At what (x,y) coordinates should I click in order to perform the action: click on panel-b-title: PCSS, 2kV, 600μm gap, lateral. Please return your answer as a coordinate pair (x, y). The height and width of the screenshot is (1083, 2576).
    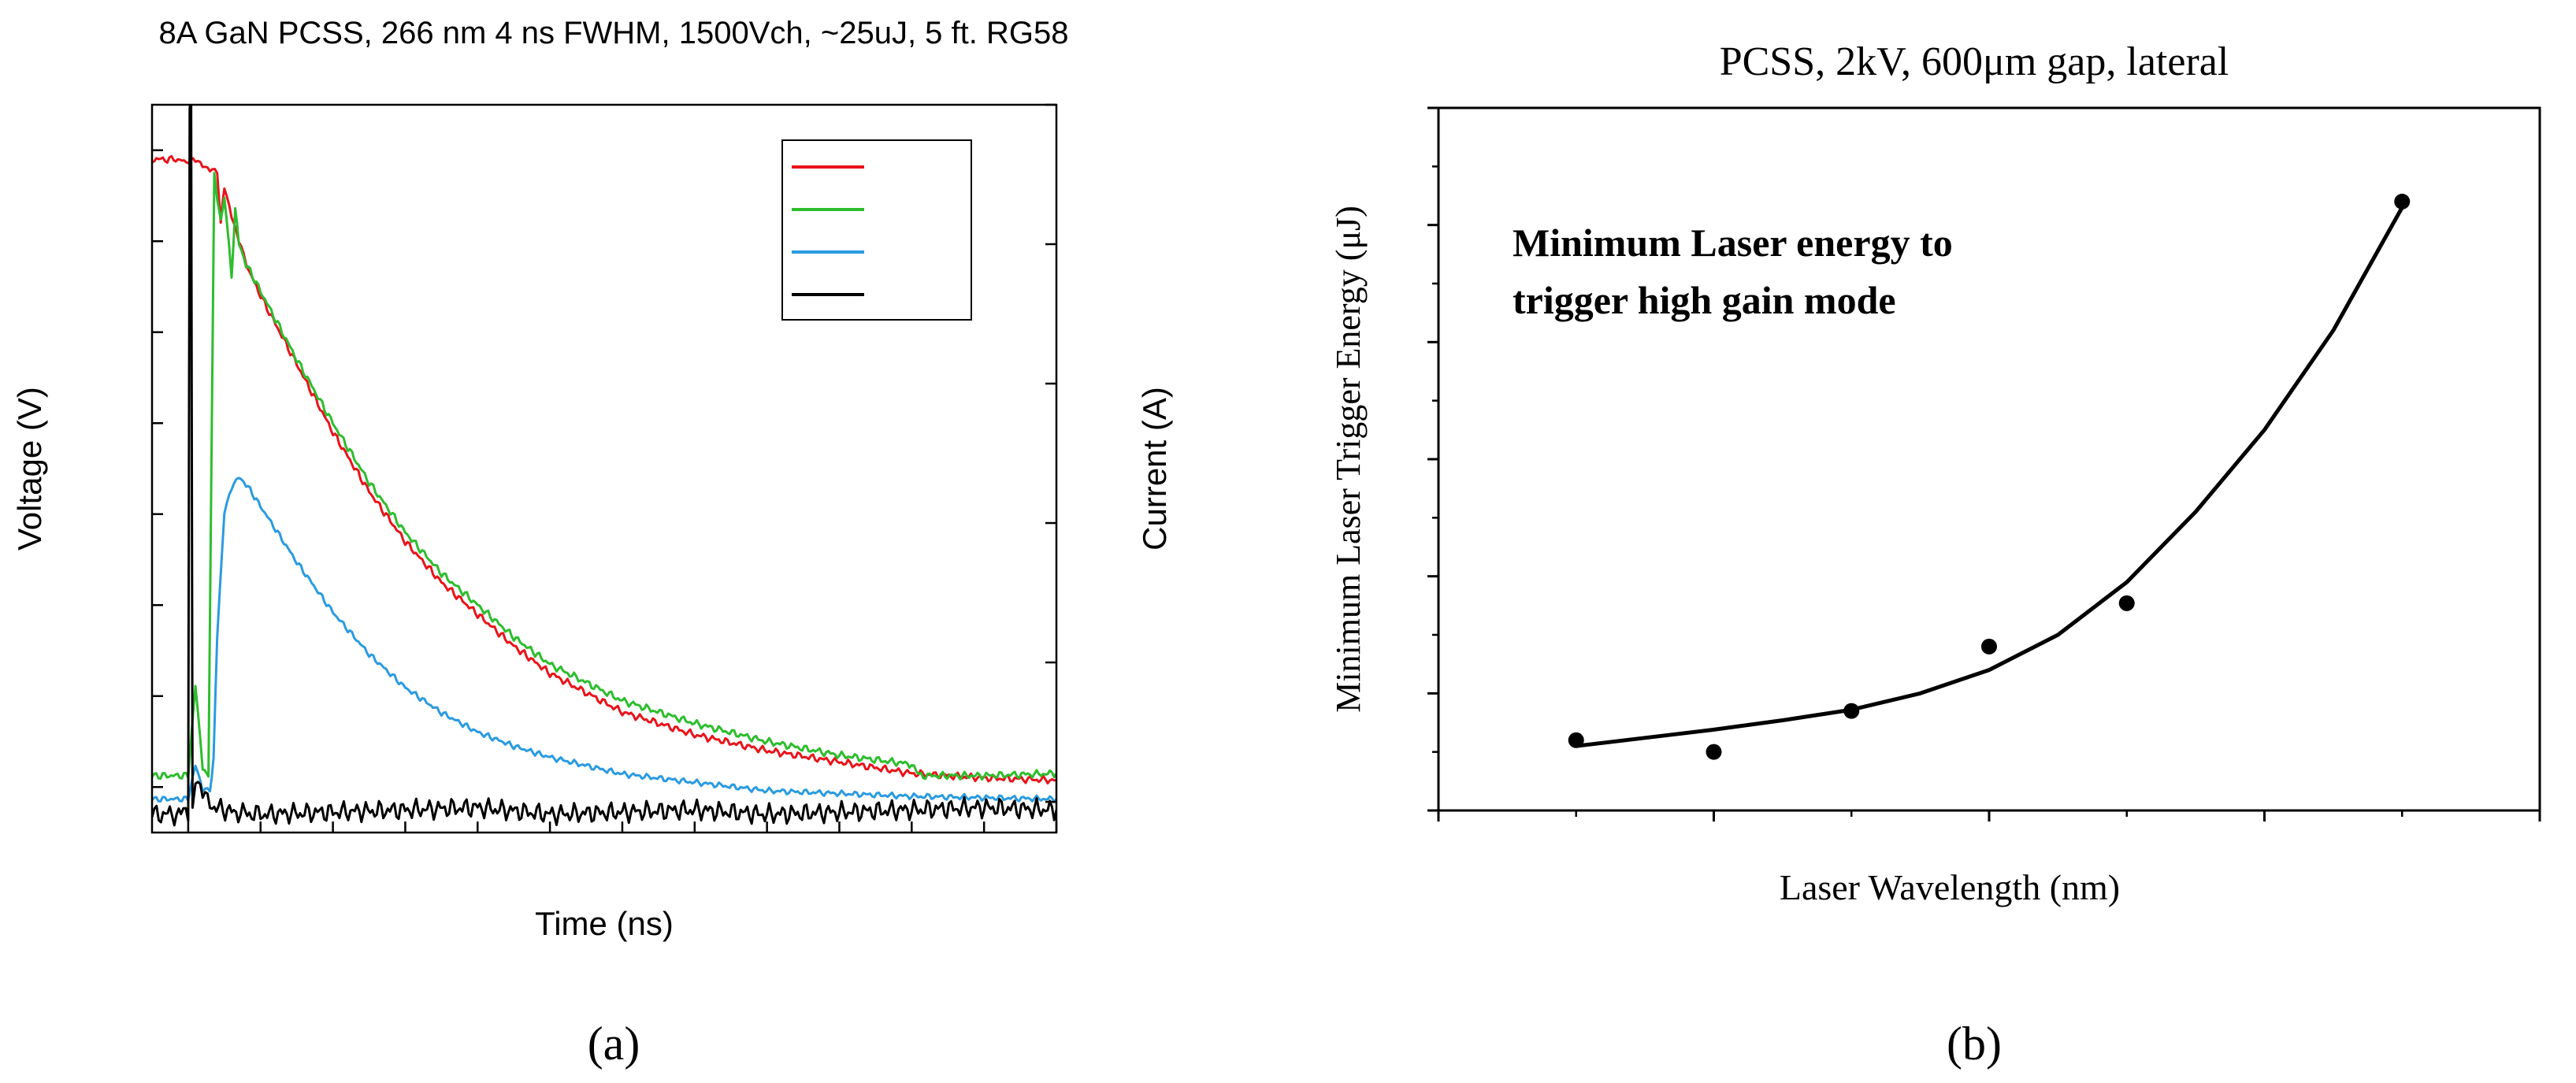
    Looking at the image, I should click on (1974, 62).